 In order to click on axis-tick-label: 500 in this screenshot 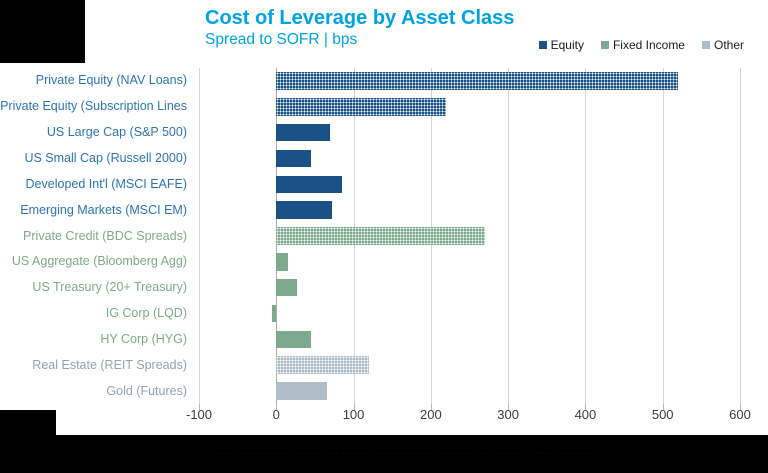, I will do `click(662, 414)`.